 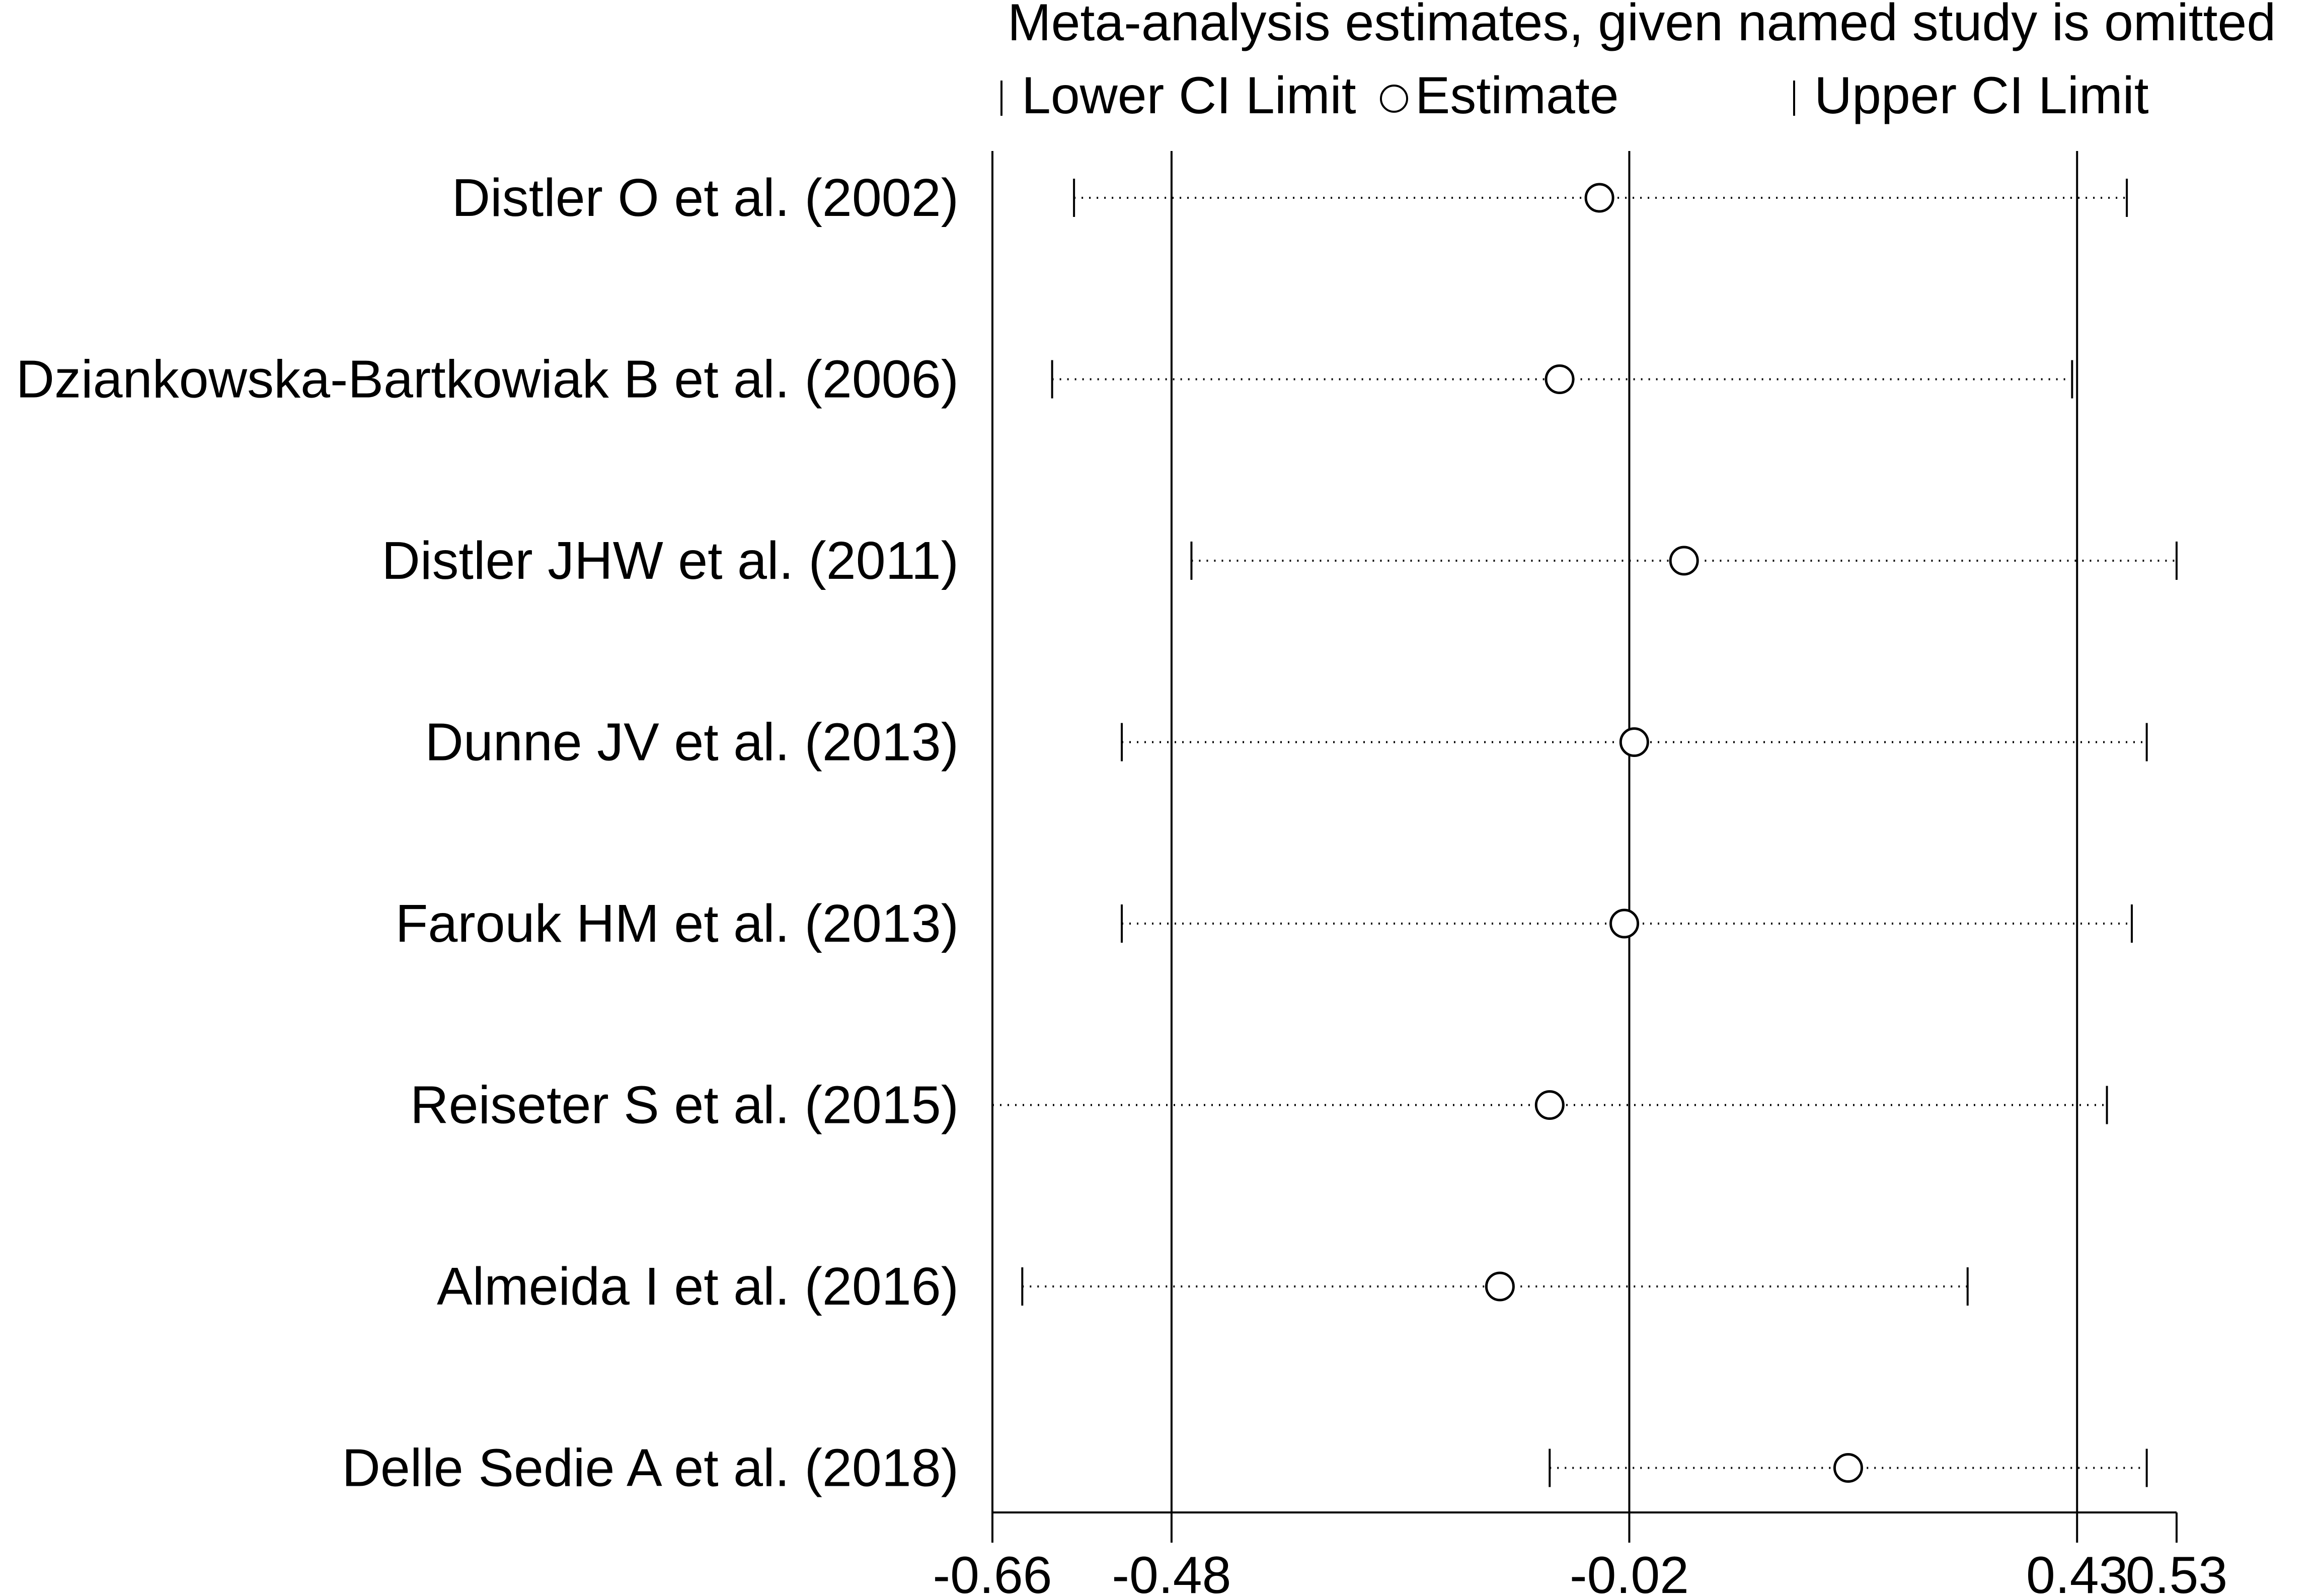 I want to click on legend-upper-label: Upper CI Limit, so click(x=1981, y=96).